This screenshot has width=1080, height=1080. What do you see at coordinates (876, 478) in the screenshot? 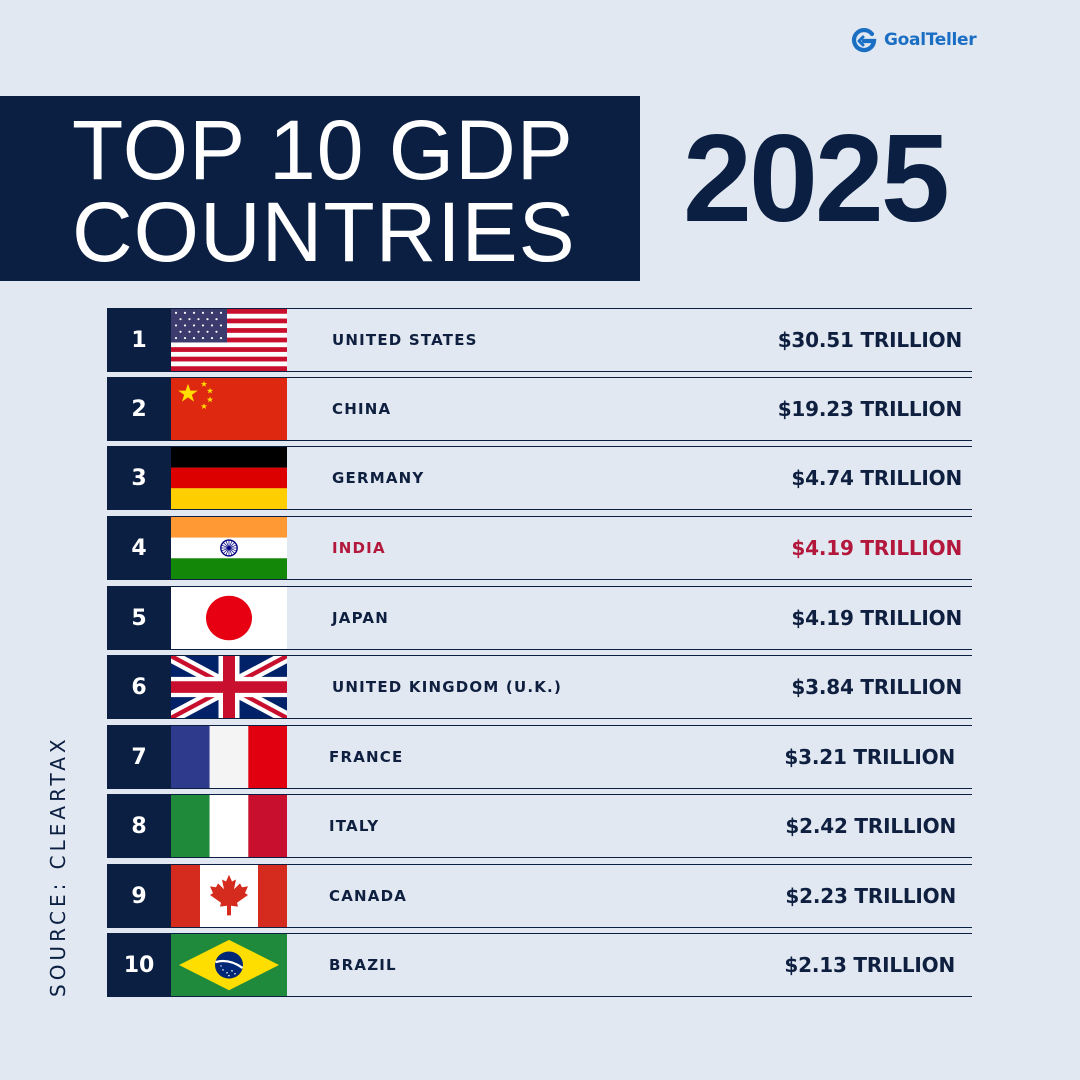
I see `gdp-value: $4.74 TRILLION` at bounding box center [876, 478].